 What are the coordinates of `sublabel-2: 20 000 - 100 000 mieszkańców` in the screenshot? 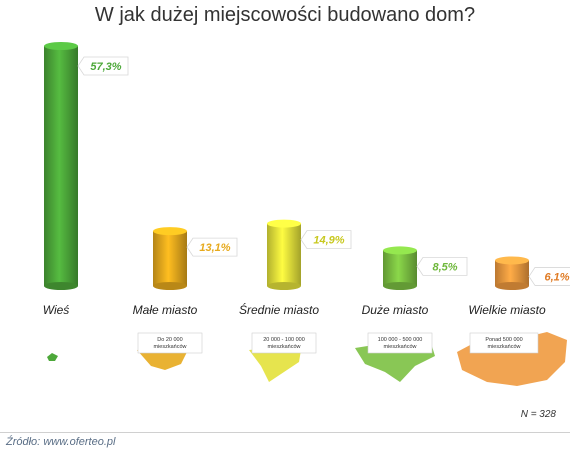 It's located at (284, 343).